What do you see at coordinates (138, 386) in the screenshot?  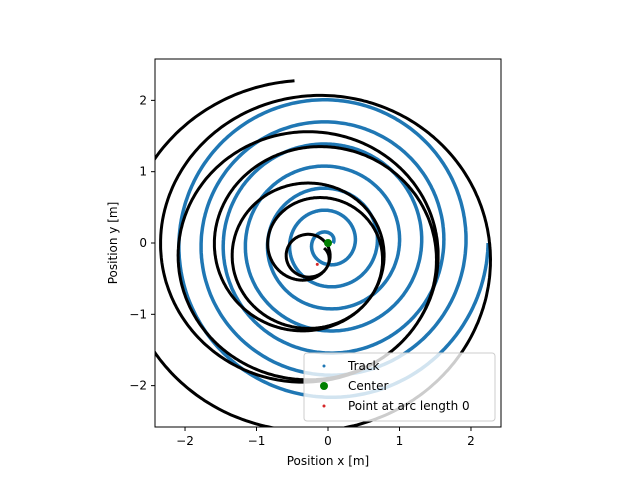 I see `y-tick-label: −2` at bounding box center [138, 386].